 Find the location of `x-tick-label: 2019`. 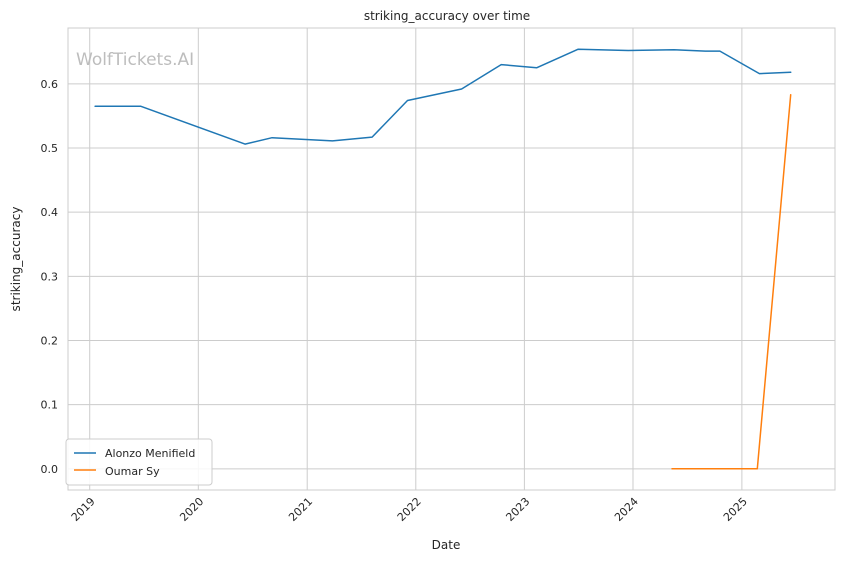

x-tick-label: 2019 is located at coordinates (83, 509).